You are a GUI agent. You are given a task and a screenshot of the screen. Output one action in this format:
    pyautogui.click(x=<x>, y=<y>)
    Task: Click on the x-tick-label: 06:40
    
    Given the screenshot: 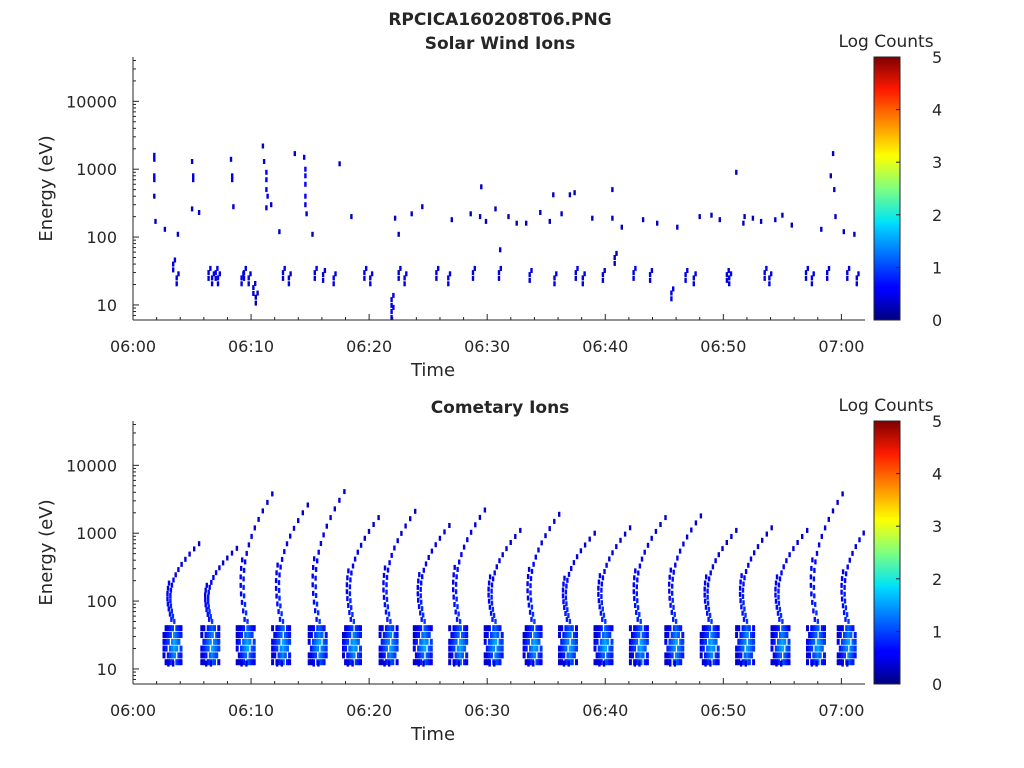 What is the action you would take?
    pyautogui.click(x=605, y=346)
    